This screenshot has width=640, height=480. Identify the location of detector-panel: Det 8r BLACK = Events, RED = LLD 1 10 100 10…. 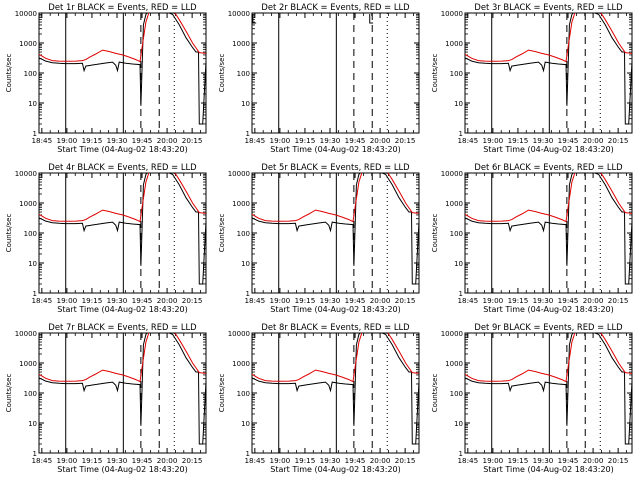
(319, 398).